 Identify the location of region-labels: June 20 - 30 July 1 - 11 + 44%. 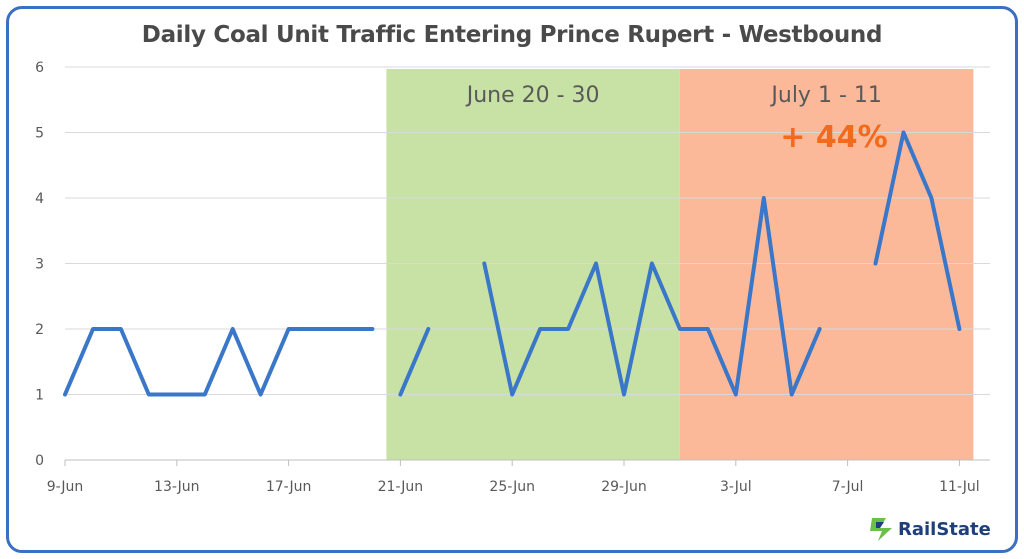
(676, 119).